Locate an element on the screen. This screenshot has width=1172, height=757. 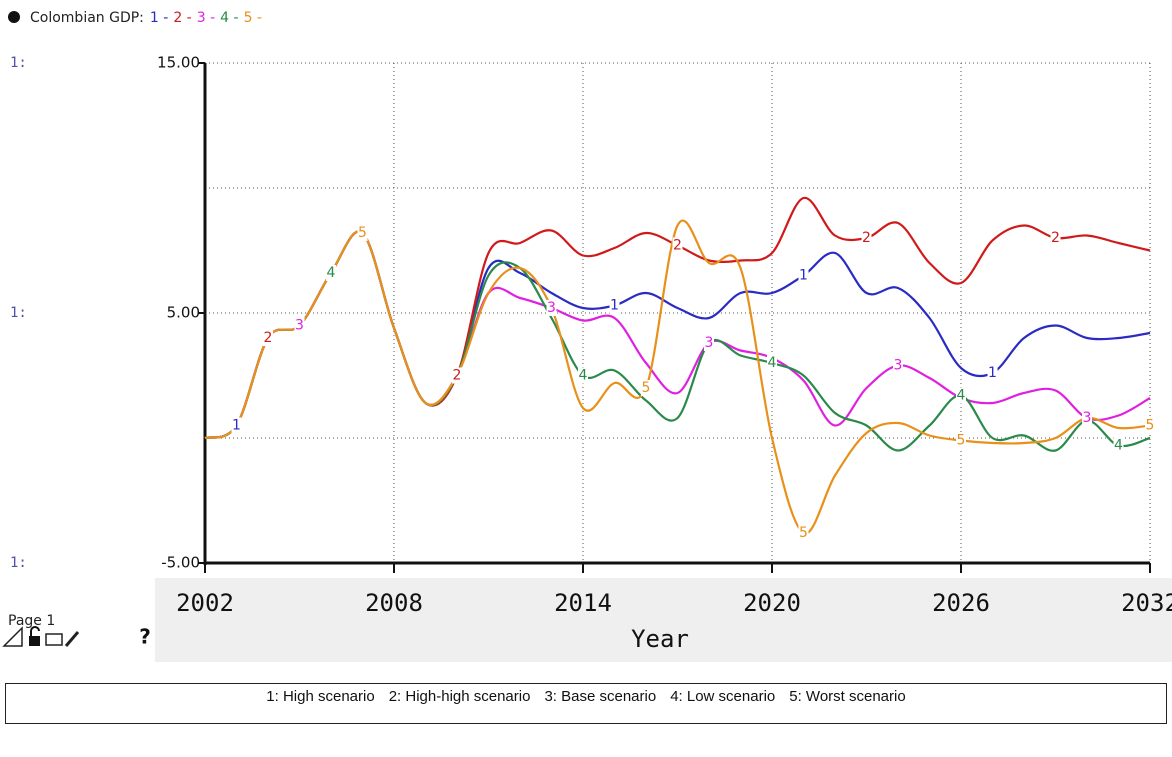
legend-box is located at coordinates (586, 703).